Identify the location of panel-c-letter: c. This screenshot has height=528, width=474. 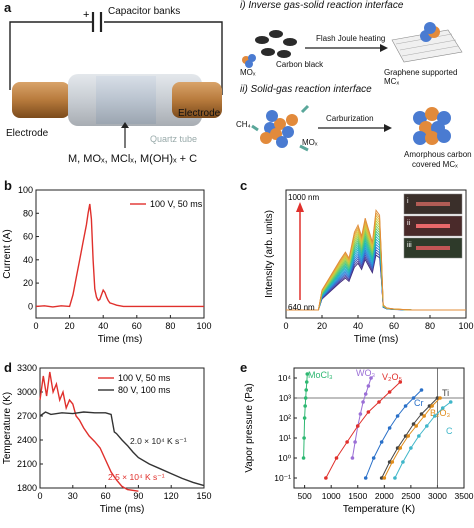
(244, 185).